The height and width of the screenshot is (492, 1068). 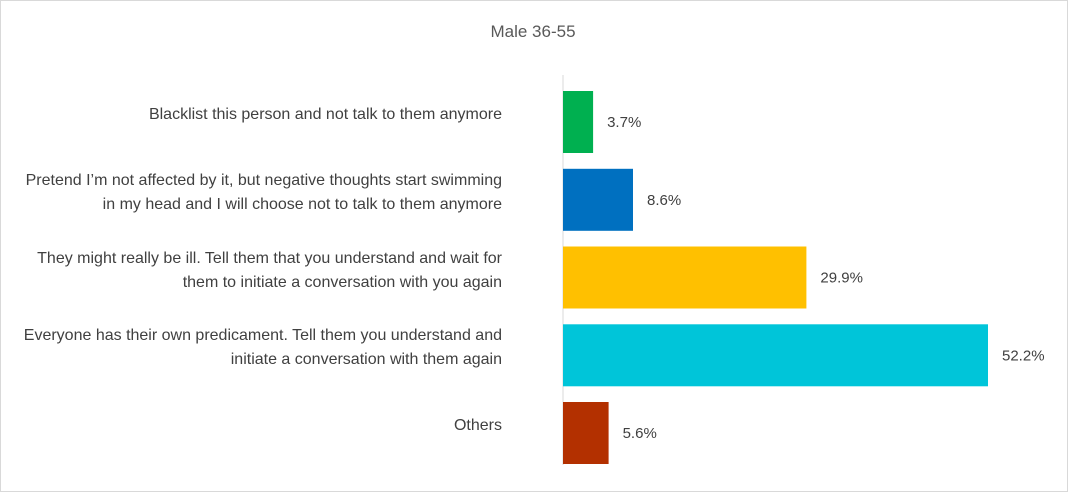 I want to click on data-label-1: 8.6%, so click(x=664, y=200).